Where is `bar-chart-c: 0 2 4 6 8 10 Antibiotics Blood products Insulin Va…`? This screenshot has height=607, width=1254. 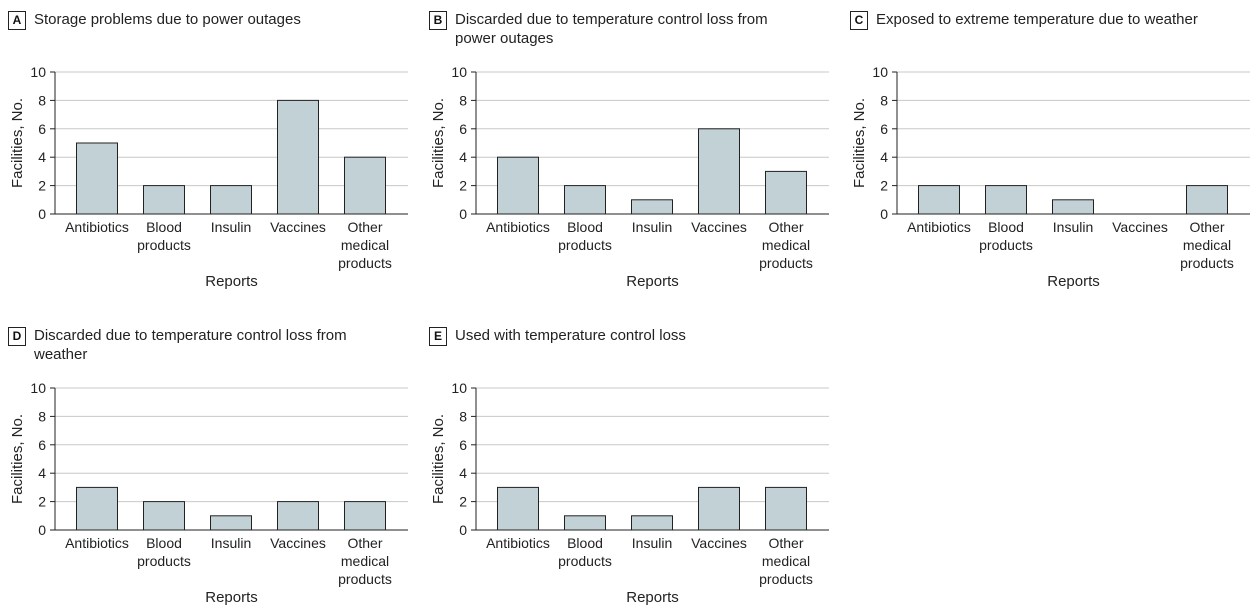
bar-chart-c: 0 2 4 6 8 10 Antibiotics Blood products Insulin Va… is located at coordinates (1050, 177).